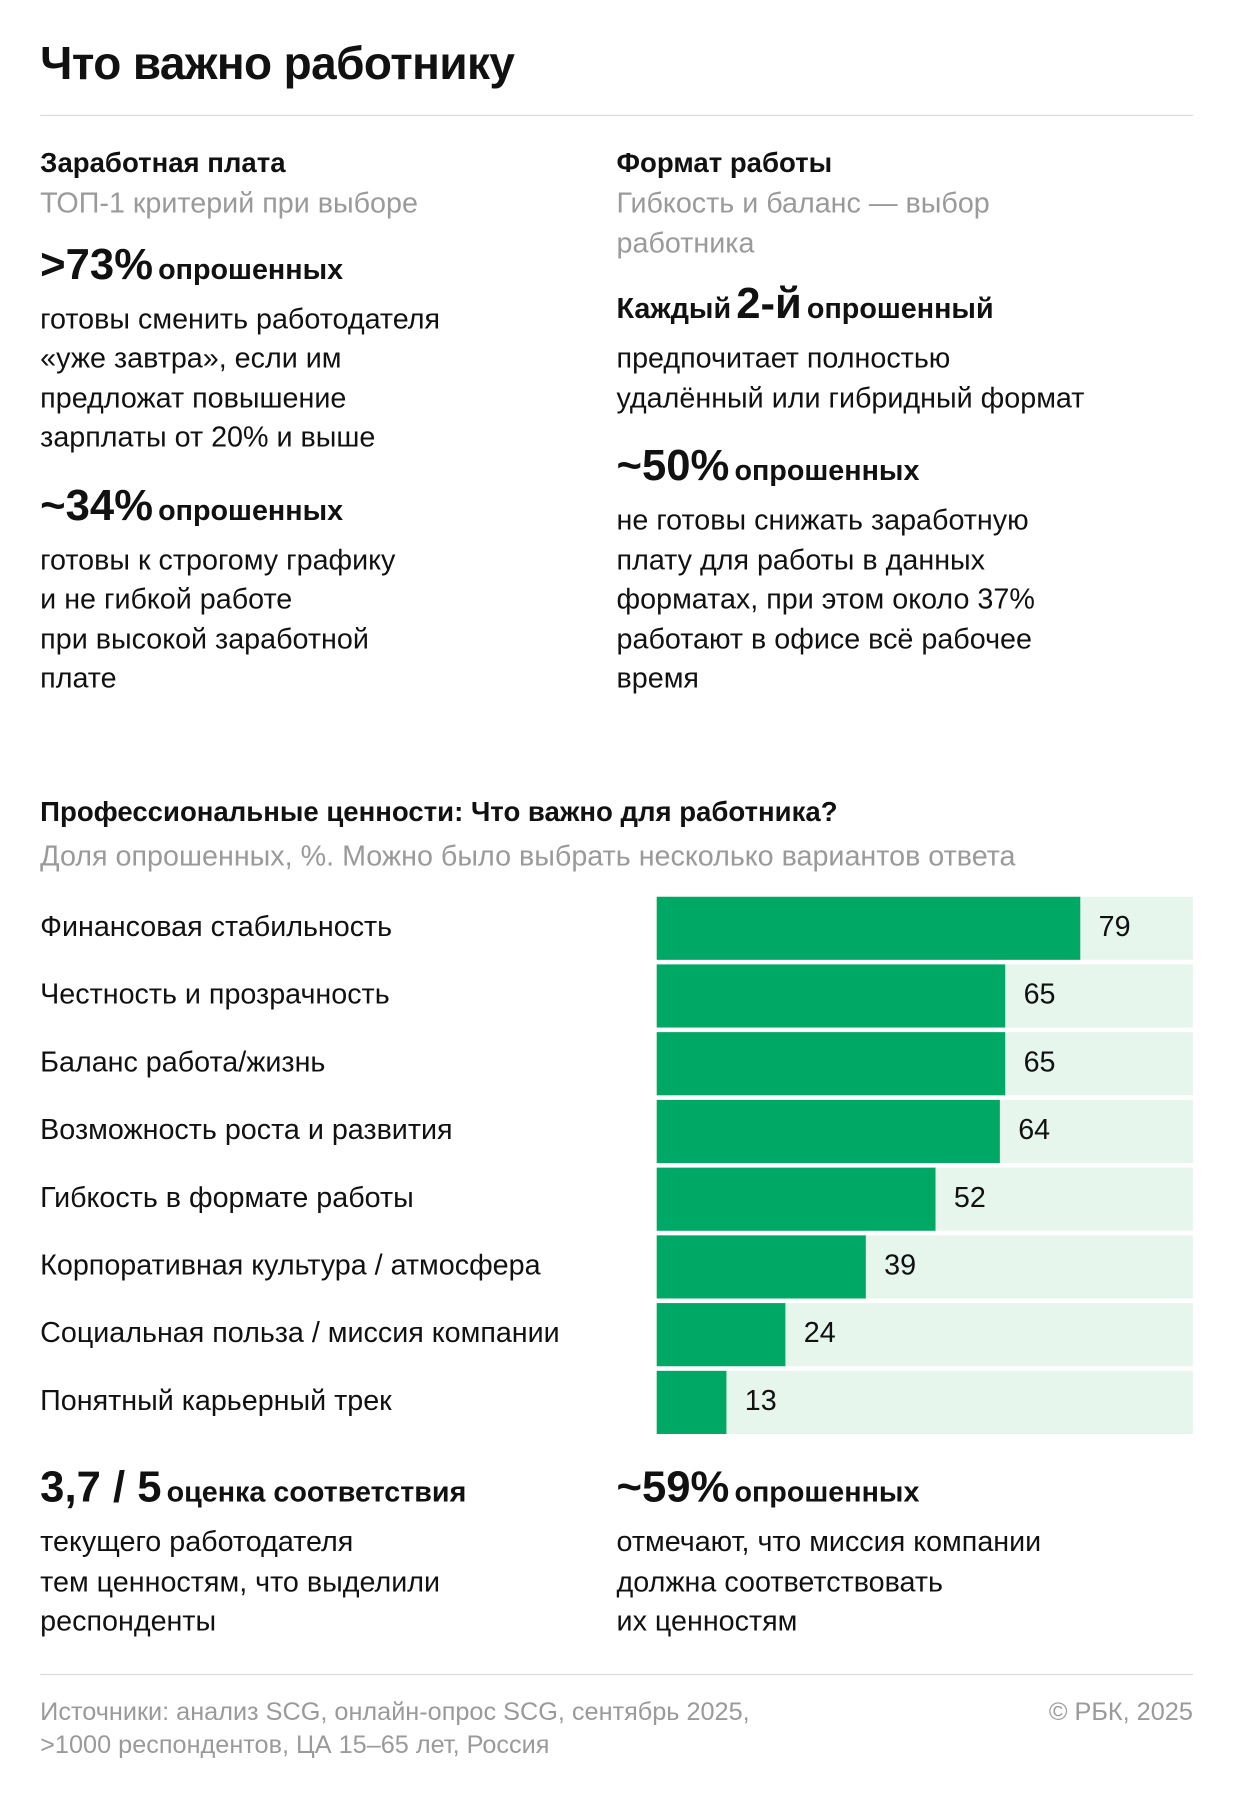 This screenshot has width=1240, height=1811. Describe the element at coordinates (820, 1333) in the screenshot. I see `value-label: 24` at that location.